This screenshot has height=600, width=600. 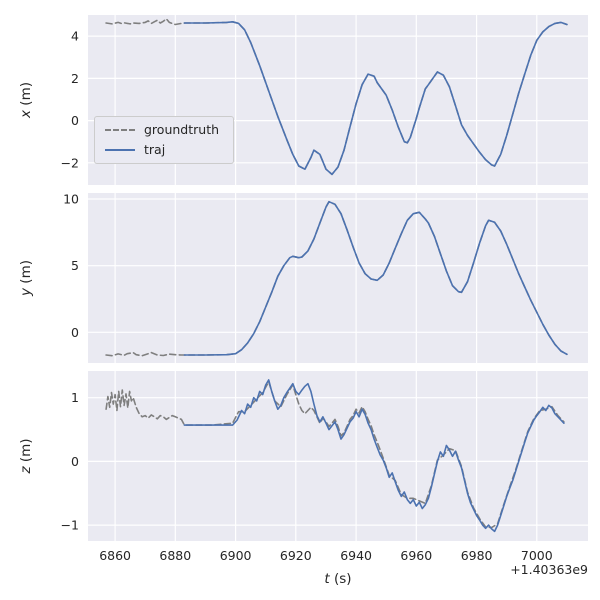 What do you see at coordinates (356, 555) in the screenshot?
I see `svg-text: 6940` at bounding box center [356, 555].